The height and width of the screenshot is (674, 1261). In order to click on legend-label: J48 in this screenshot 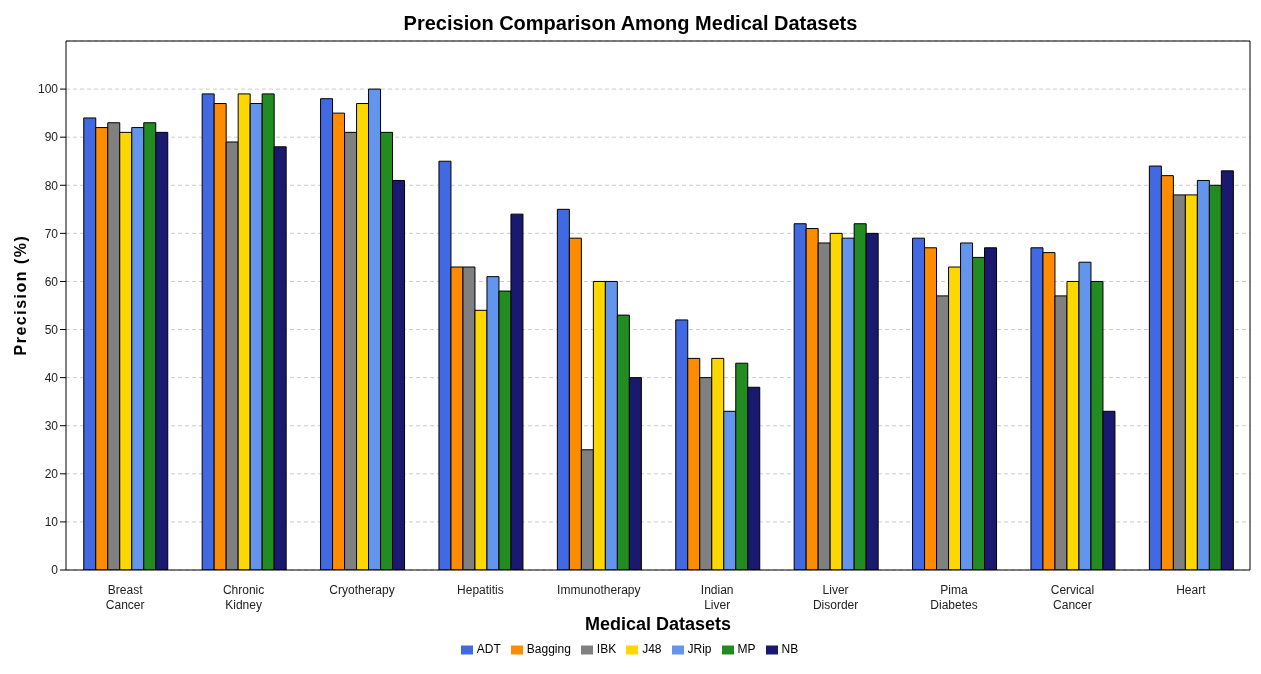, I will do `click(652, 649)`.